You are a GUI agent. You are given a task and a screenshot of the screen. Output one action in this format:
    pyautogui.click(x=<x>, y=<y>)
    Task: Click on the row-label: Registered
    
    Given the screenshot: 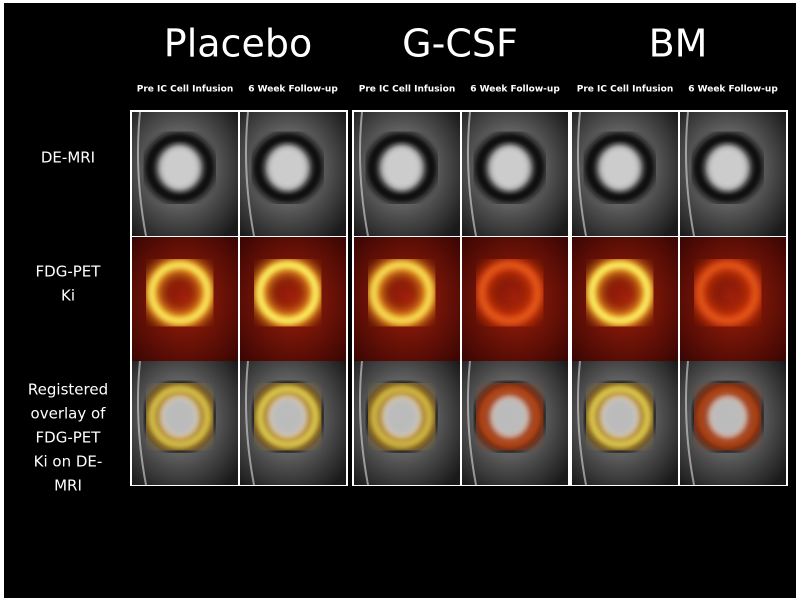 What is the action you would take?
    pyautogui.click(x=68, y=390)
    